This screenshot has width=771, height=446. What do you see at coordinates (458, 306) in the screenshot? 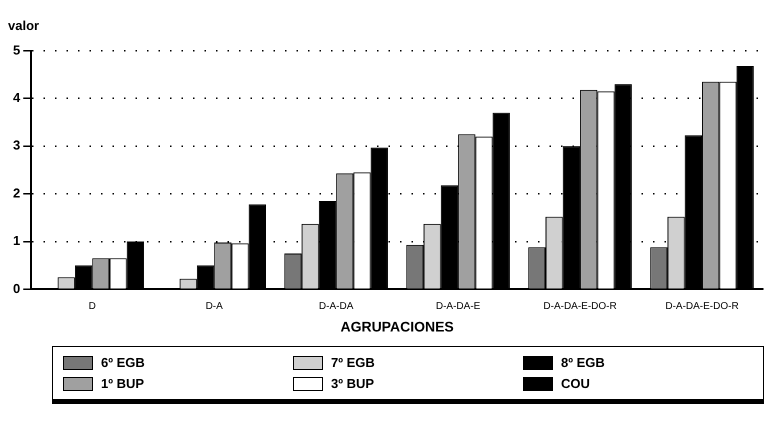
I see `x-tick-label: D-A-DA-E` at bounding box center [458, 306].